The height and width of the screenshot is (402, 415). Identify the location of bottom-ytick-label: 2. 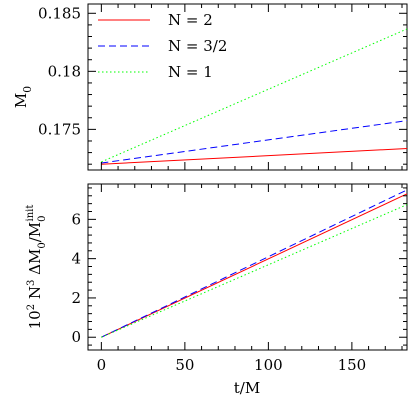
(76, 298).